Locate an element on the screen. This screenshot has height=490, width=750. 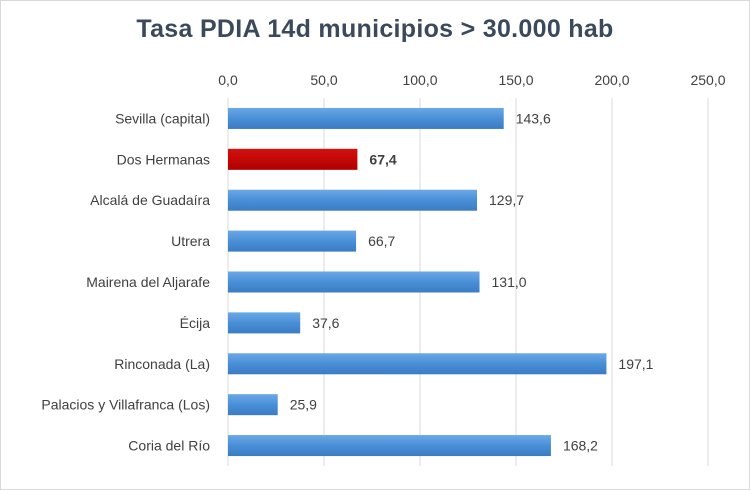
category-label: Rinconada (La) is located at coordinates (162, 364).